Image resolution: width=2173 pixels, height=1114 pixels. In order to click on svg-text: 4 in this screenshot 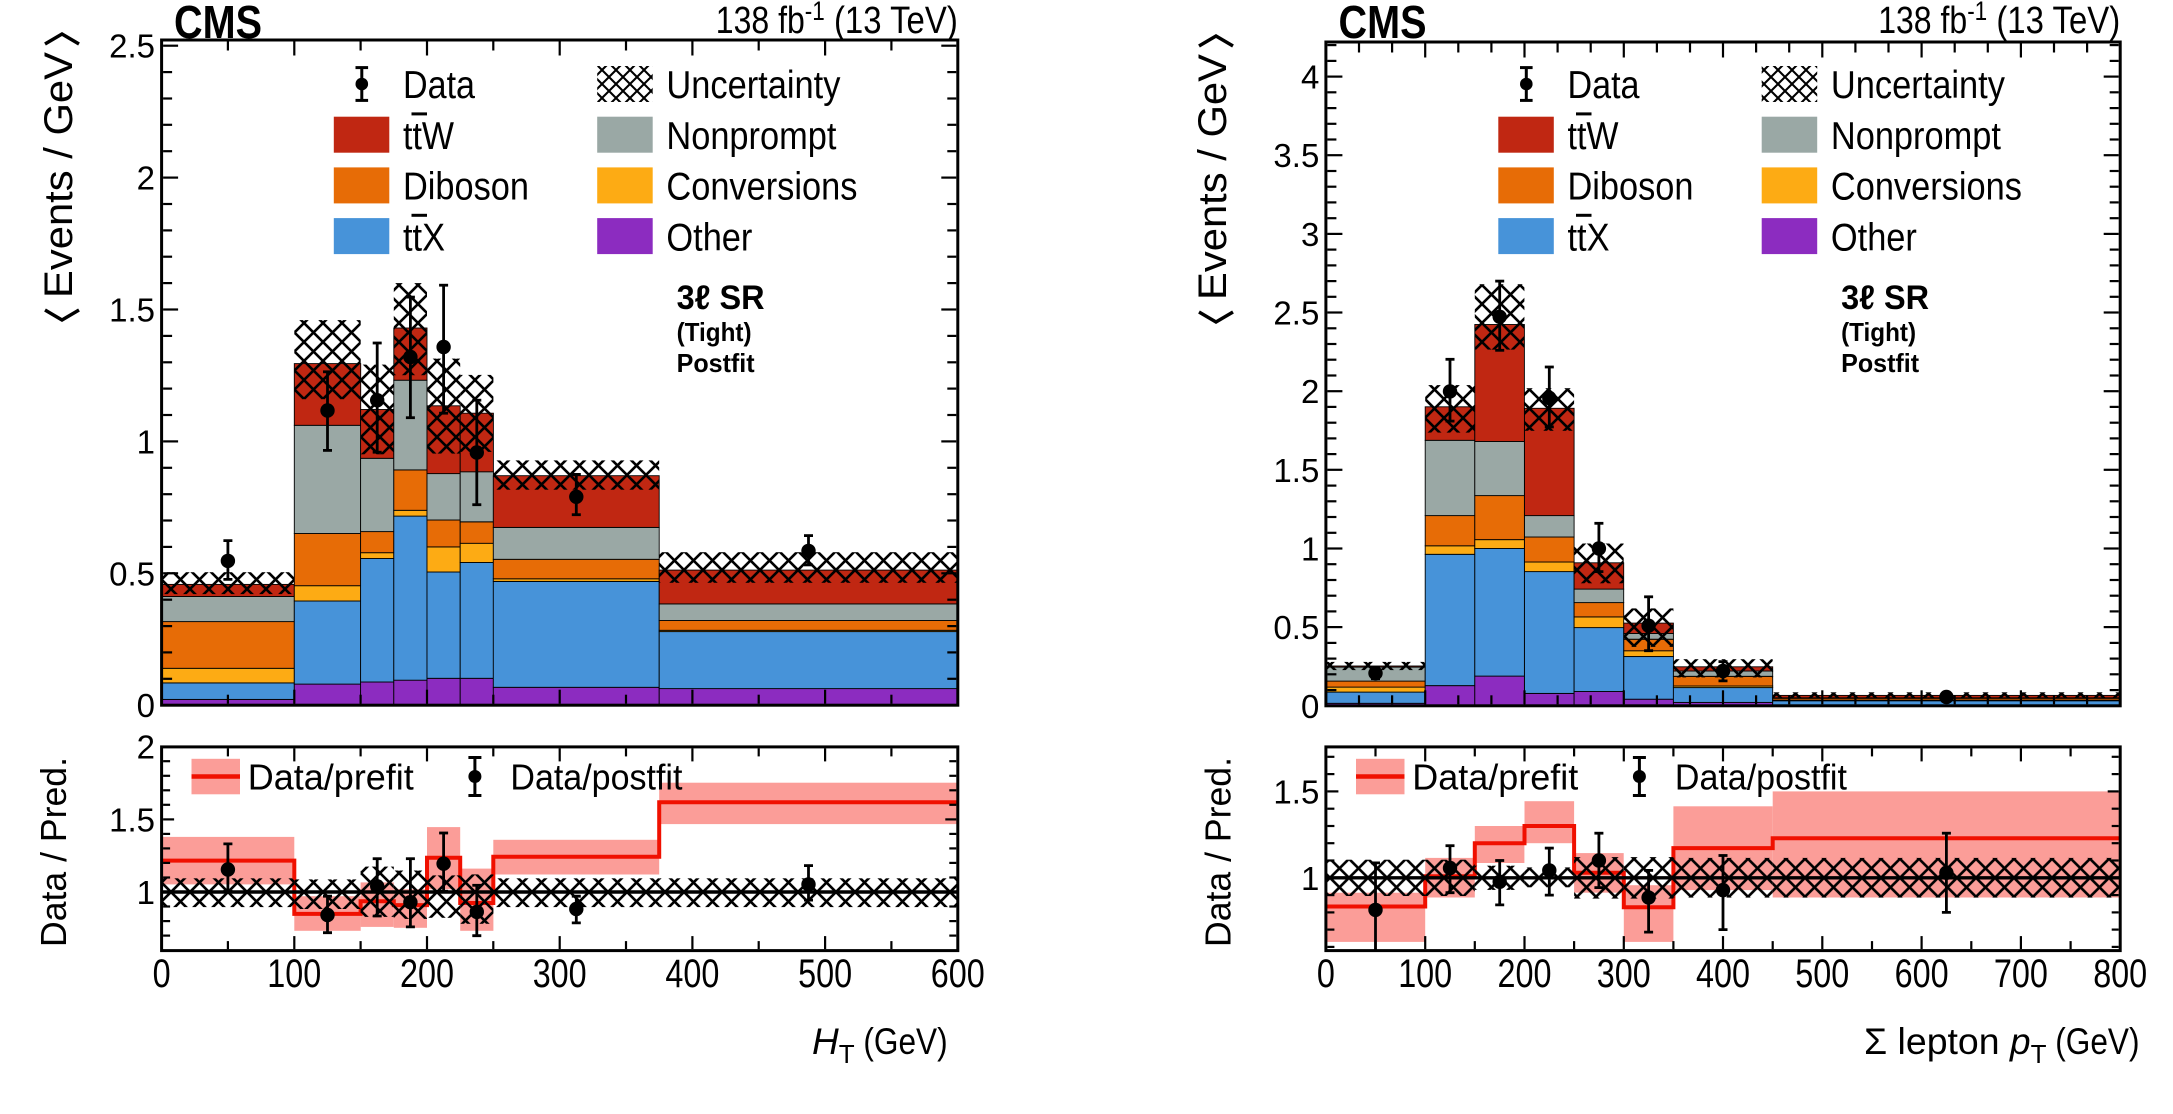, I will do `click(1310, 77)`.